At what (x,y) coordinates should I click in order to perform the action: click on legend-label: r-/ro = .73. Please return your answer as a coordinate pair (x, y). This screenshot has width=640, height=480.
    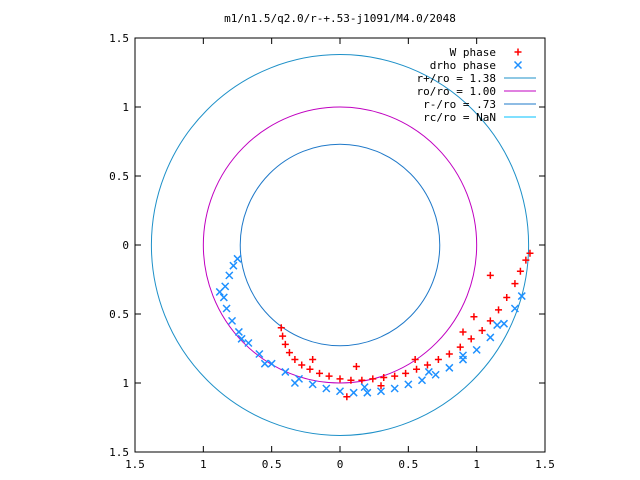
    Looking at the image, I should click on (459, 104).